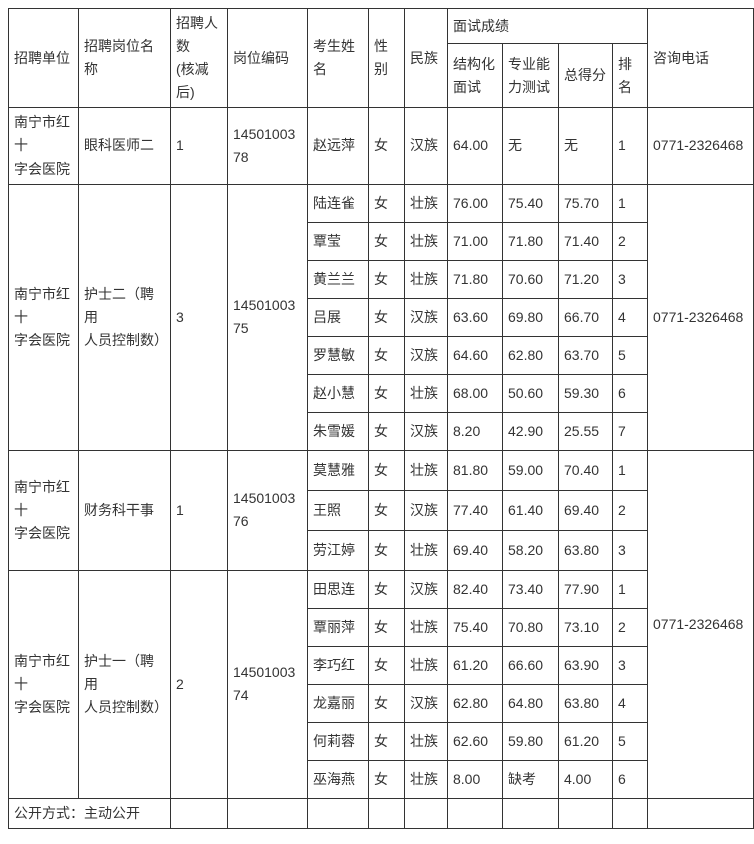 The width and height of the screenshot is (754, 844). Describe the element at coordinates (338, 146) in the screenshot. I see `cell-candidate-name: 赵远萍` at that location.